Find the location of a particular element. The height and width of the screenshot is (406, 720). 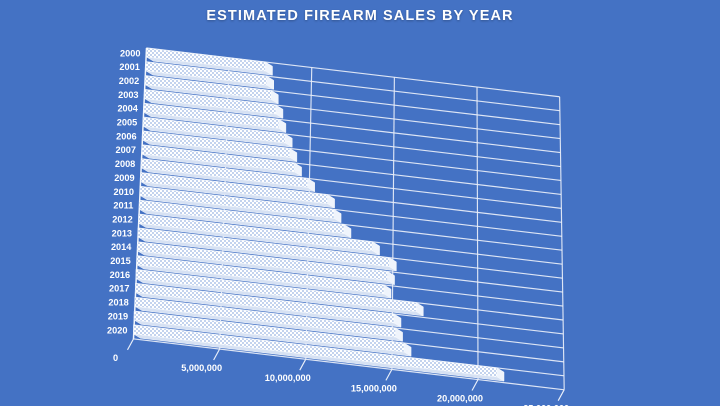

category-label-2001: 2001 is located at coordinates (129, 67).